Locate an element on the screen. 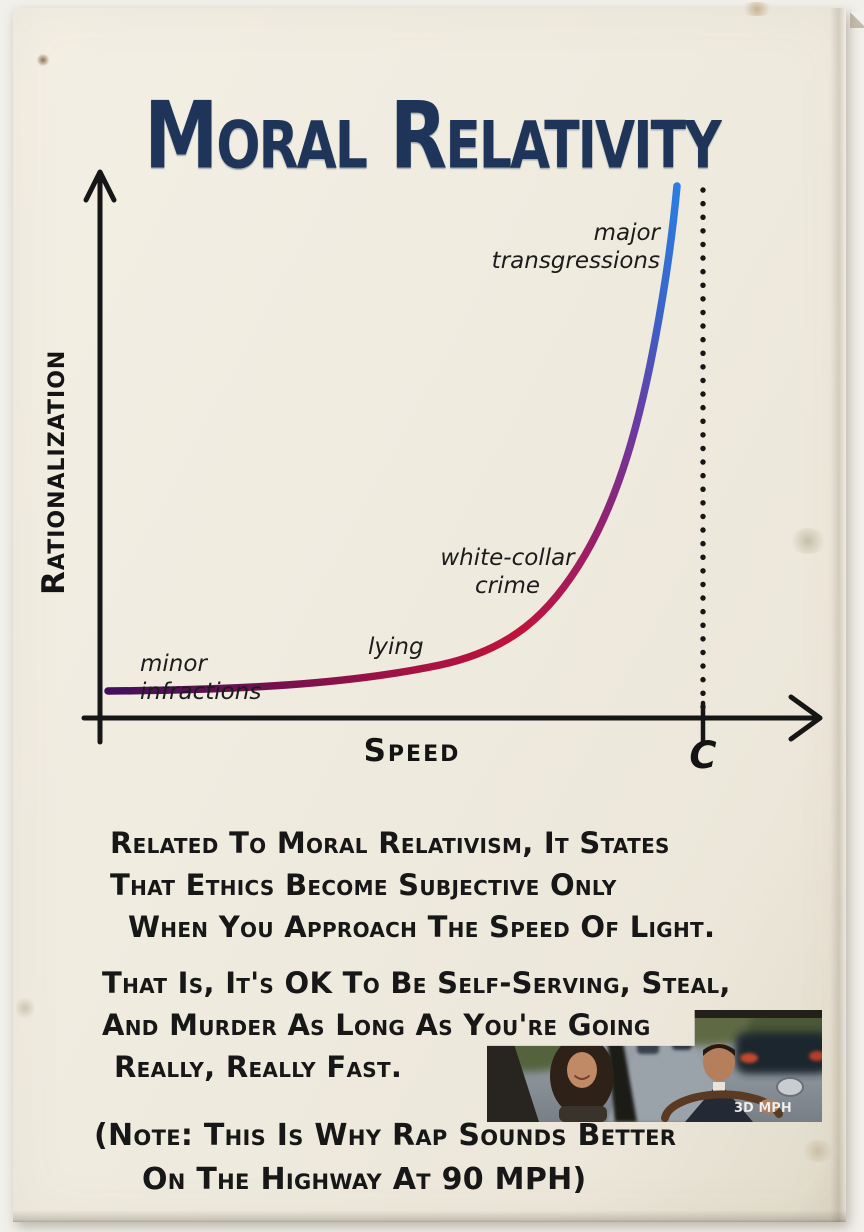 This screenshot has width=864, height=1232. text-line: On The Highway At 90 MPH) is located at coordinates (364, 1179).